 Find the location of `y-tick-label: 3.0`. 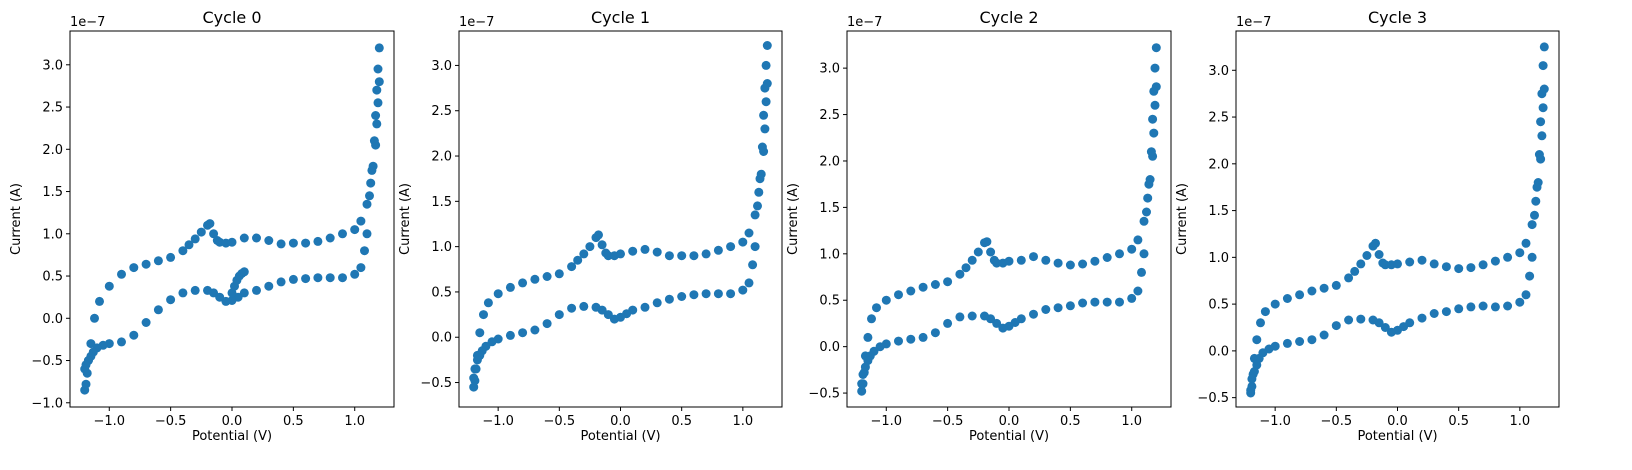

y-tick-label: 3.0 is located at coordinates (52, 65).